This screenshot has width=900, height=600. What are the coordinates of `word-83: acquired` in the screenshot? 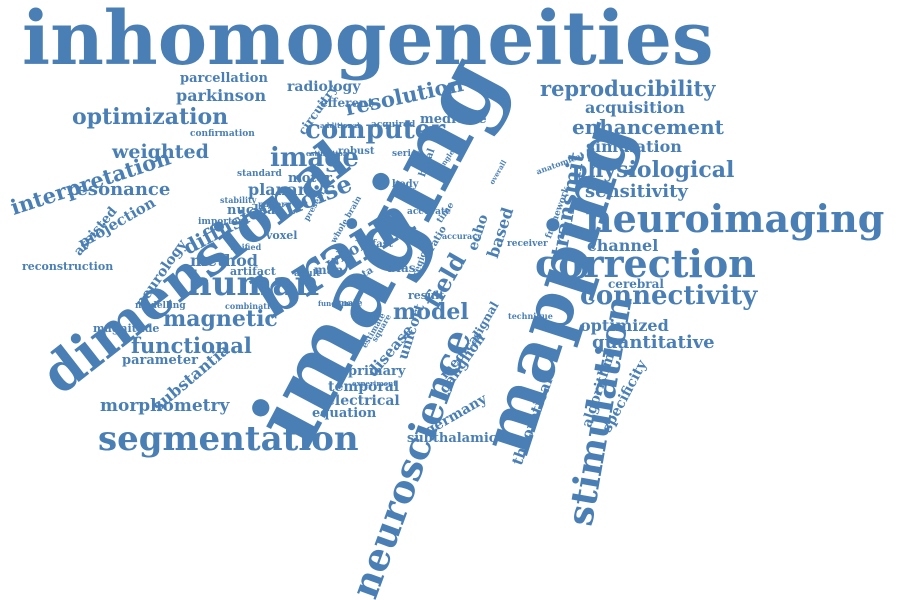 It's located at (393, 125).